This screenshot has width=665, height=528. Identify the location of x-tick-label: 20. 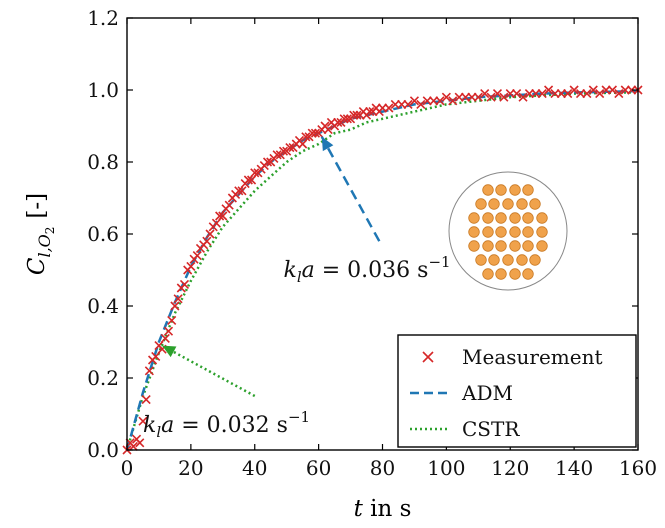
(190, 468).